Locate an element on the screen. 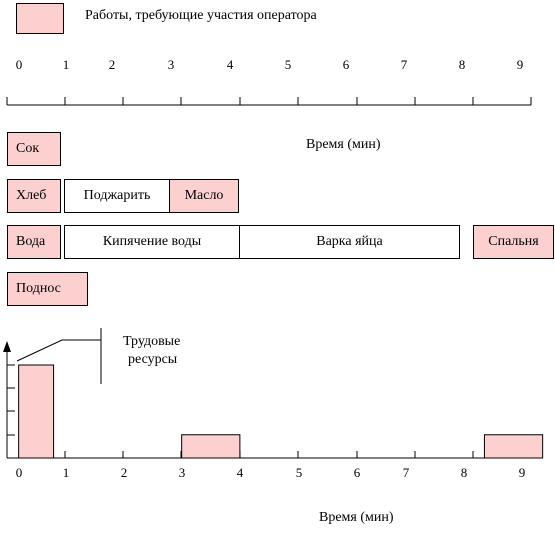  task-water: Вода is located at coordinates (34, 242).